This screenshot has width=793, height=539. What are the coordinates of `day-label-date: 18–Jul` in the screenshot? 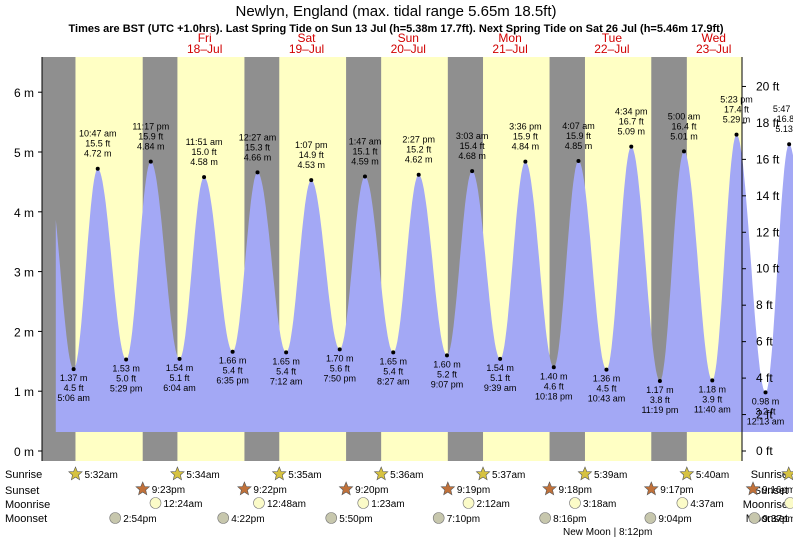 It's located at (204, 49).